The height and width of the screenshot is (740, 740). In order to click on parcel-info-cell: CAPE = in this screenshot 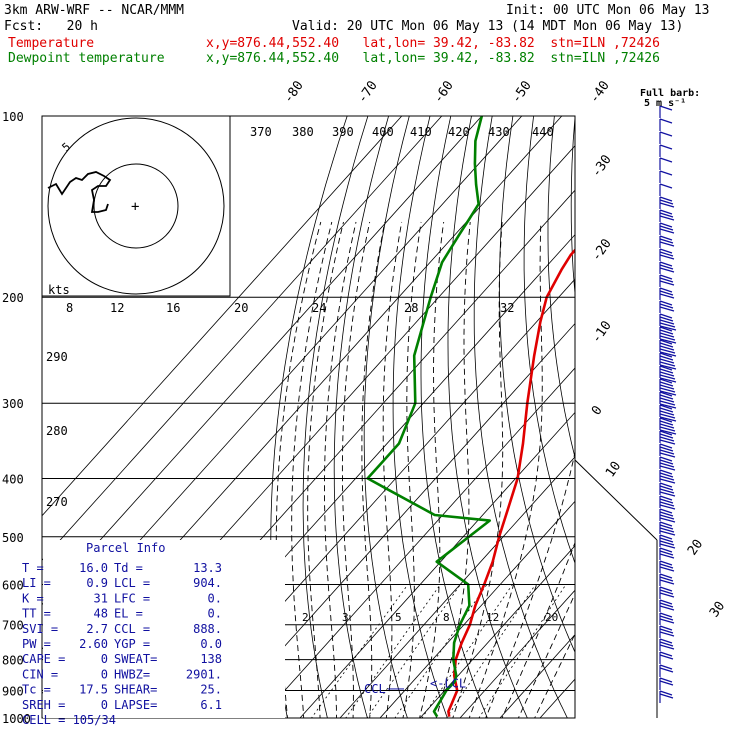, I will do `click(43, 659)`.